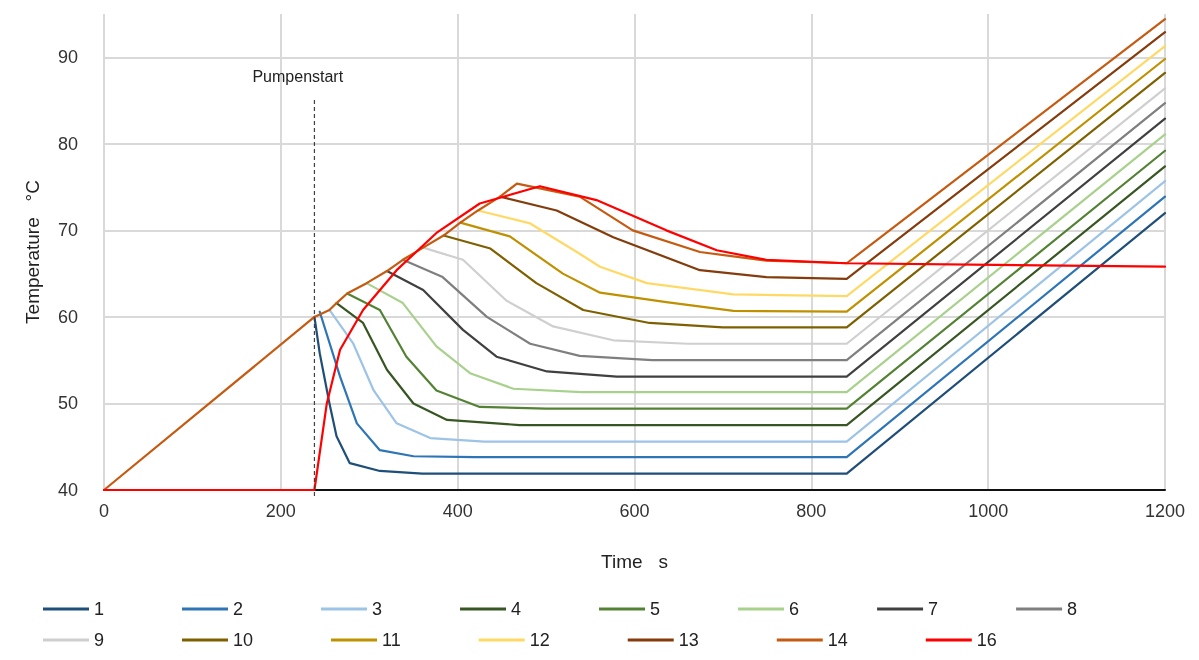 This screenshot has height=660, width=1199. I want to click on y-tick-label: 90, so click(67, 57).